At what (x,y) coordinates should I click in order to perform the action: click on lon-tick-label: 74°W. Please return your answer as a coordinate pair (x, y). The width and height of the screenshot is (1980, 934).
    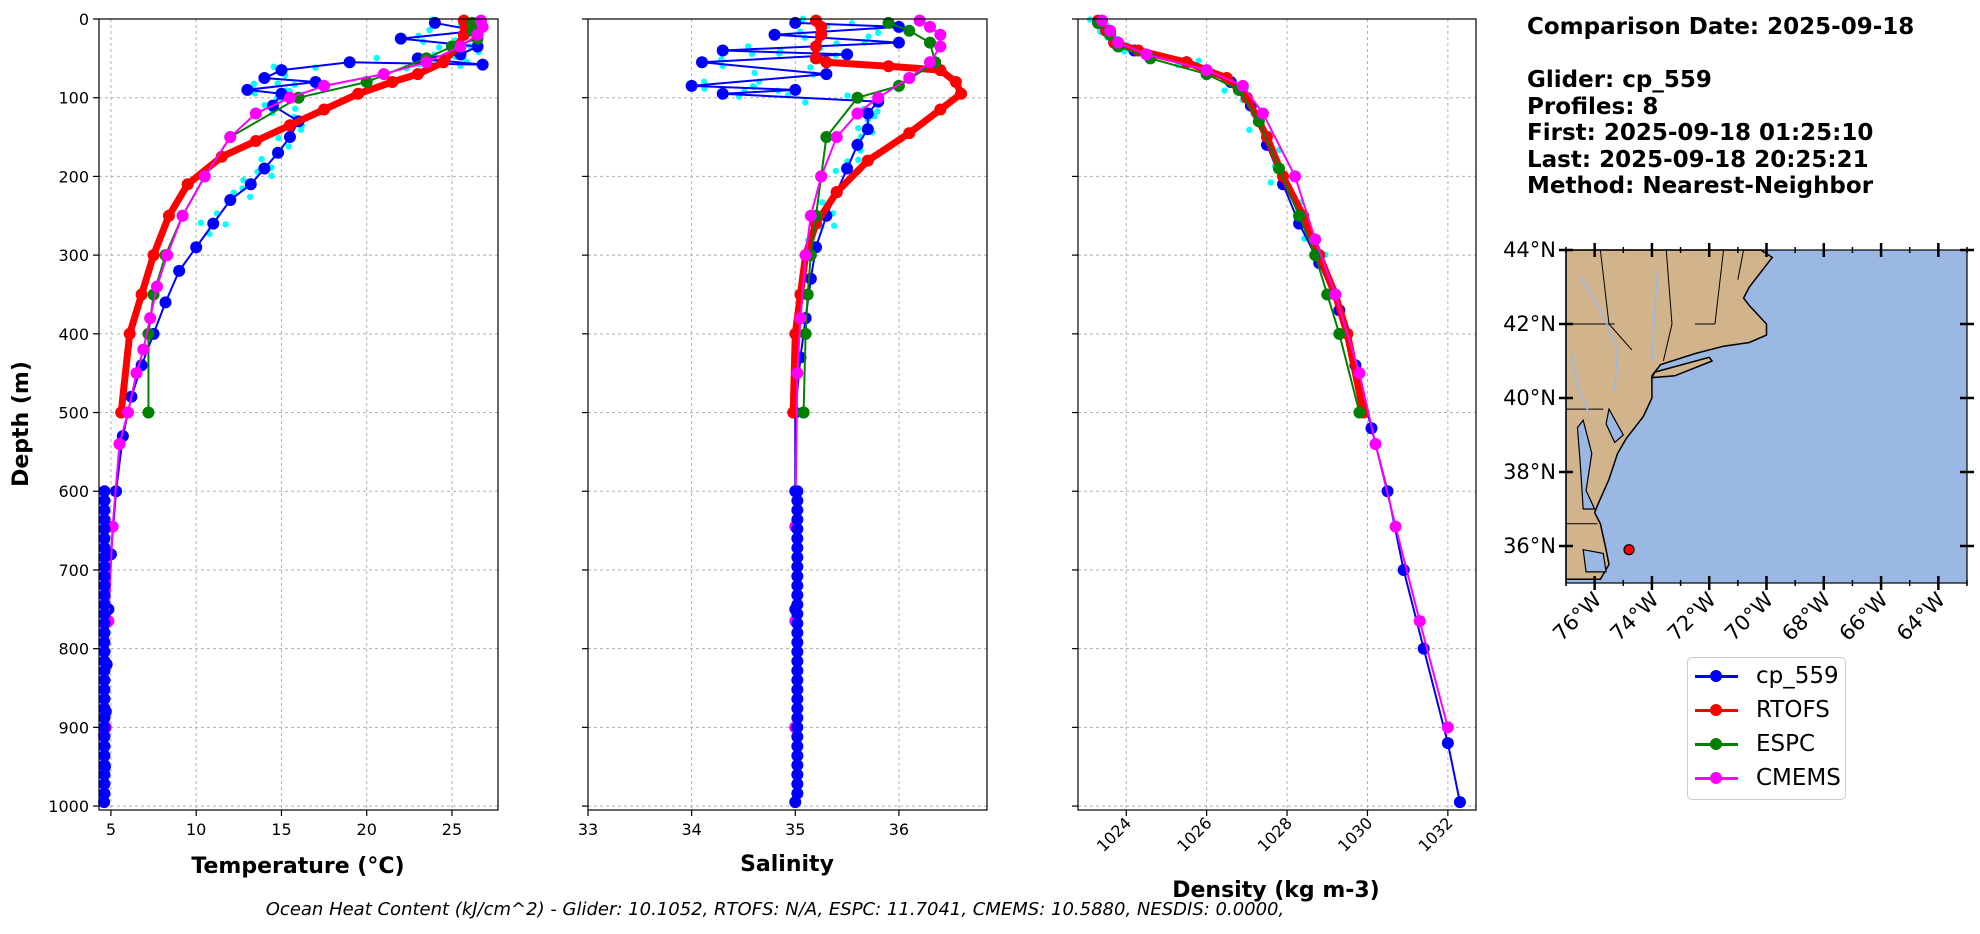
    Looking at the image, I should click on (1634, 616).